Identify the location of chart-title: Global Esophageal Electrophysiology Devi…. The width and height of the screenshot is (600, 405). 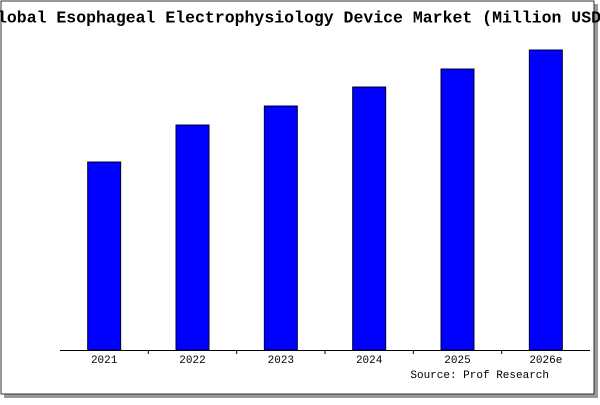
(300, 17).